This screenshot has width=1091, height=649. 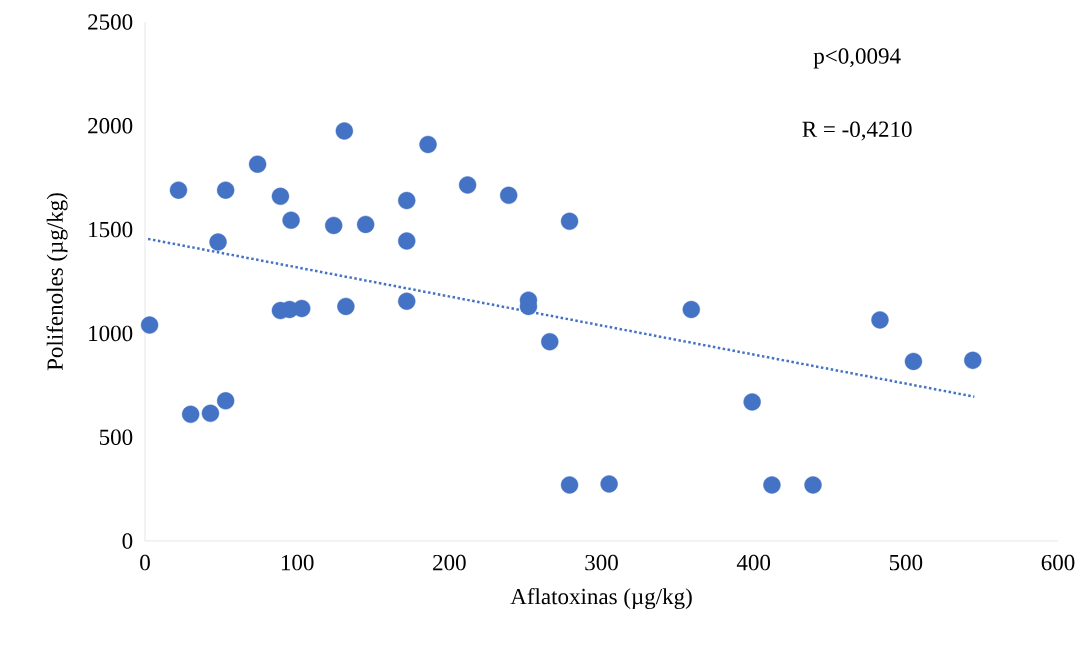 What do you see at coordinates (111, 333) in the screenshot?
I see `y-tick-label: 1000` at bounding box center [111, 333].